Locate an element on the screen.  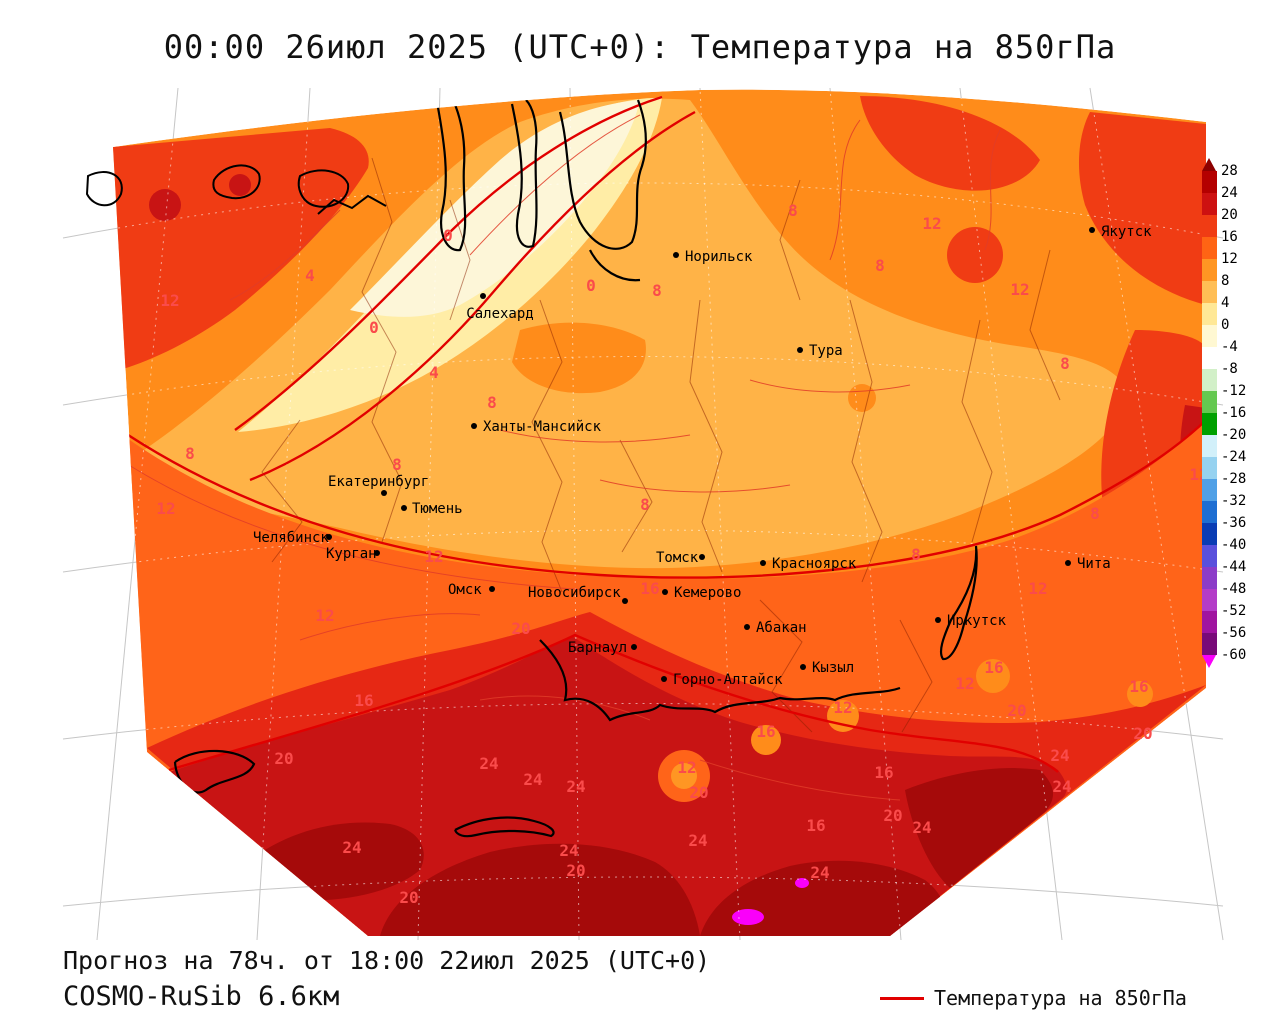
colorbar-tick-label: 16 is located at coordinates (1229, 237).